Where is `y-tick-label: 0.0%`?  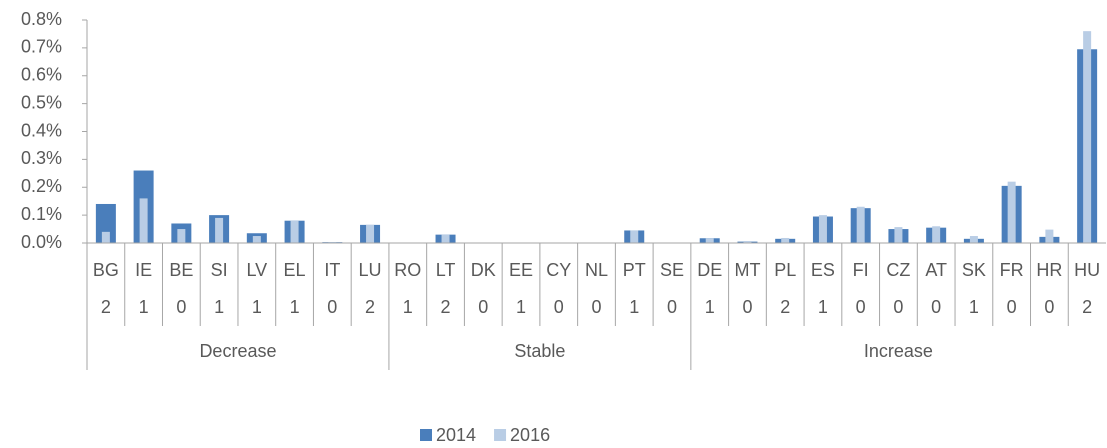 y-tick-label: 0.0% is located at coordinates (41, 242).